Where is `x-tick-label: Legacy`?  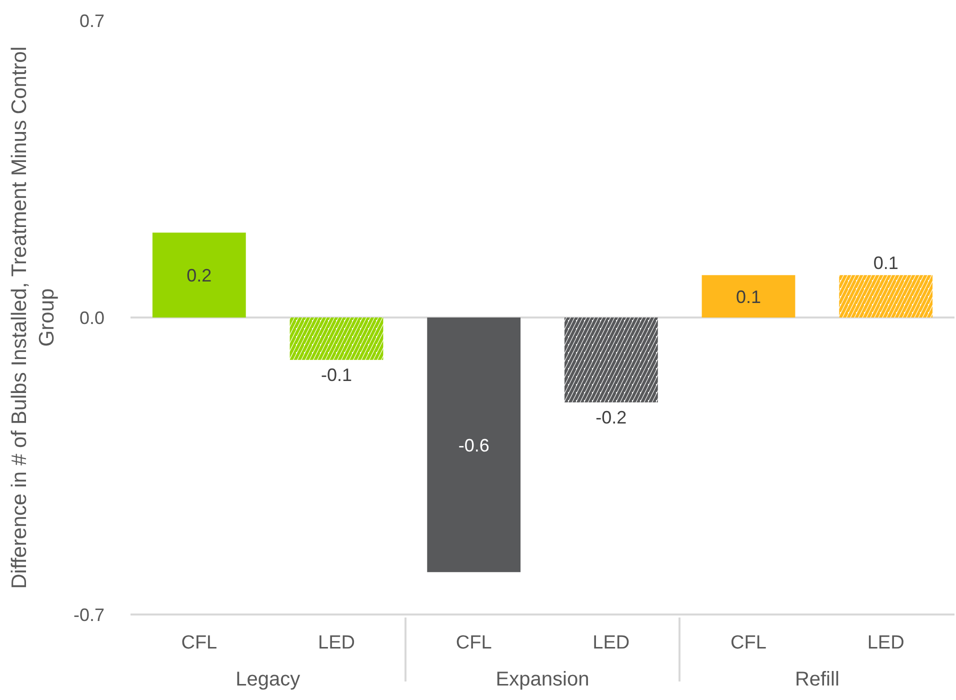 x-tick-label: Legacy is located at coordinates (268, 679).